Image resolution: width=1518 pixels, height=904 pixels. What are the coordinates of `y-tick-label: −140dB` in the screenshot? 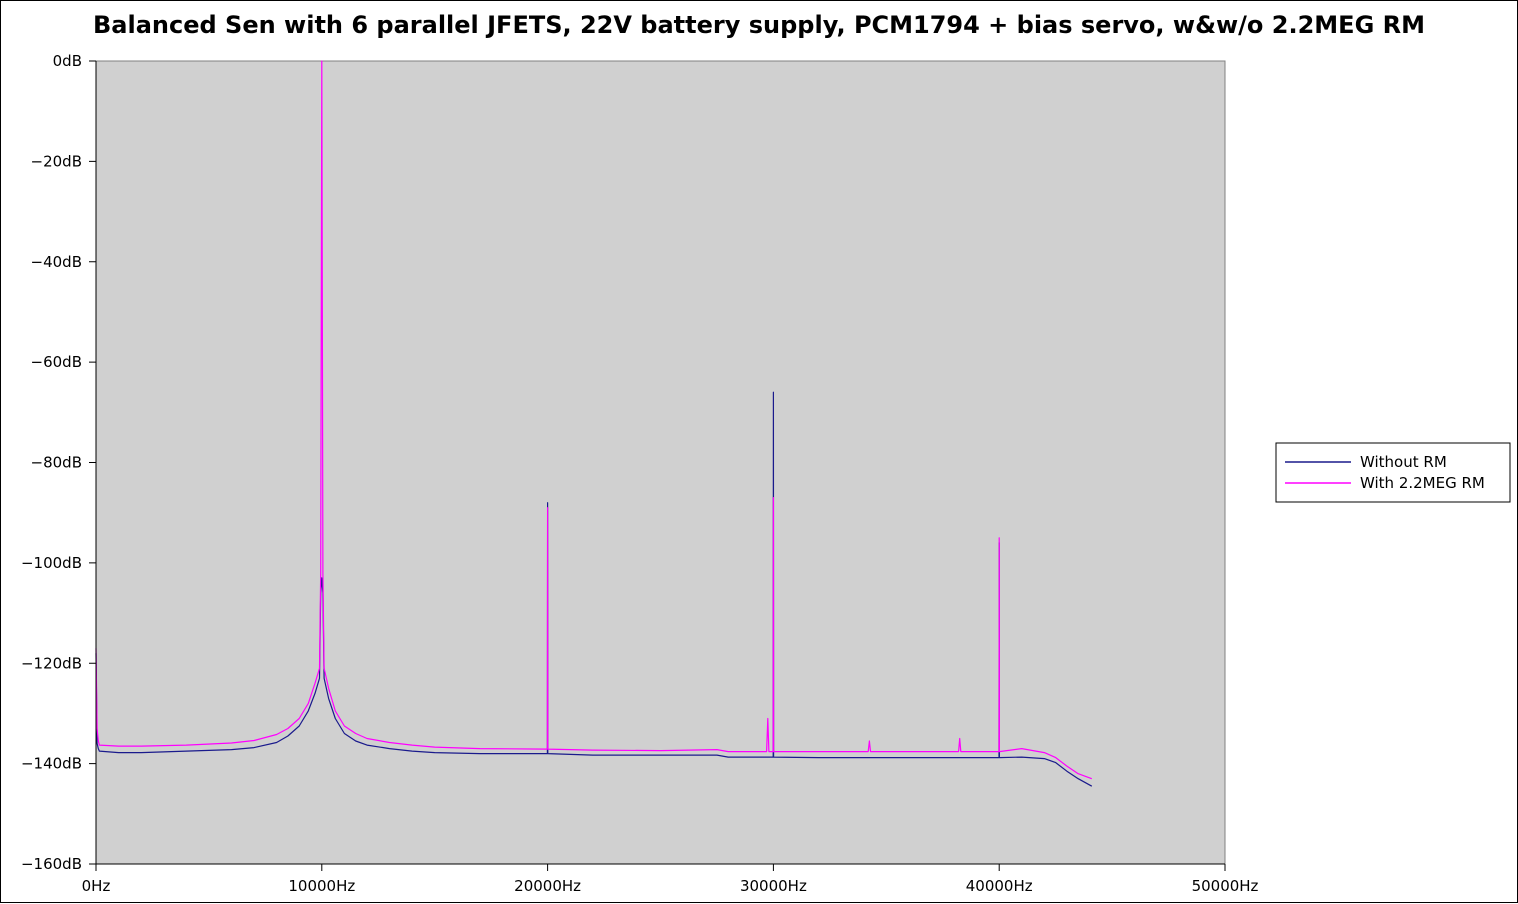 It's located at (51, 764).